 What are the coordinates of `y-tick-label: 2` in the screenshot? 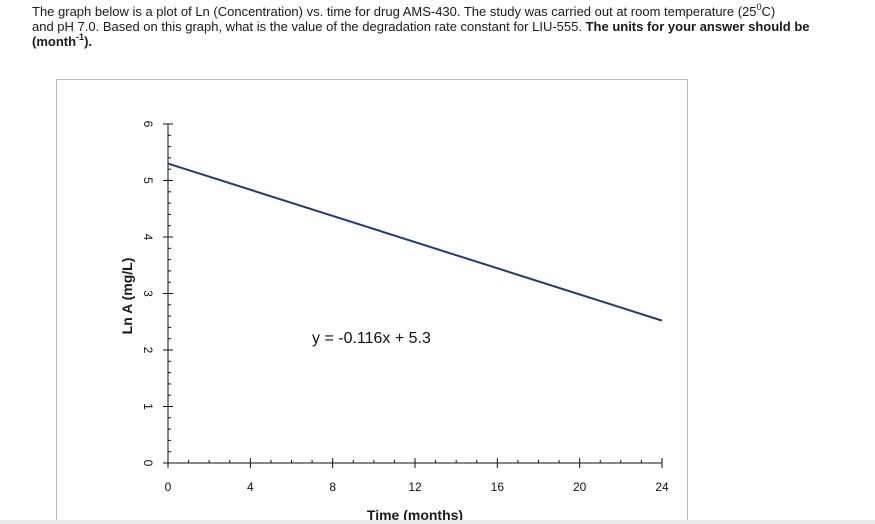 It's located at (148, 350).